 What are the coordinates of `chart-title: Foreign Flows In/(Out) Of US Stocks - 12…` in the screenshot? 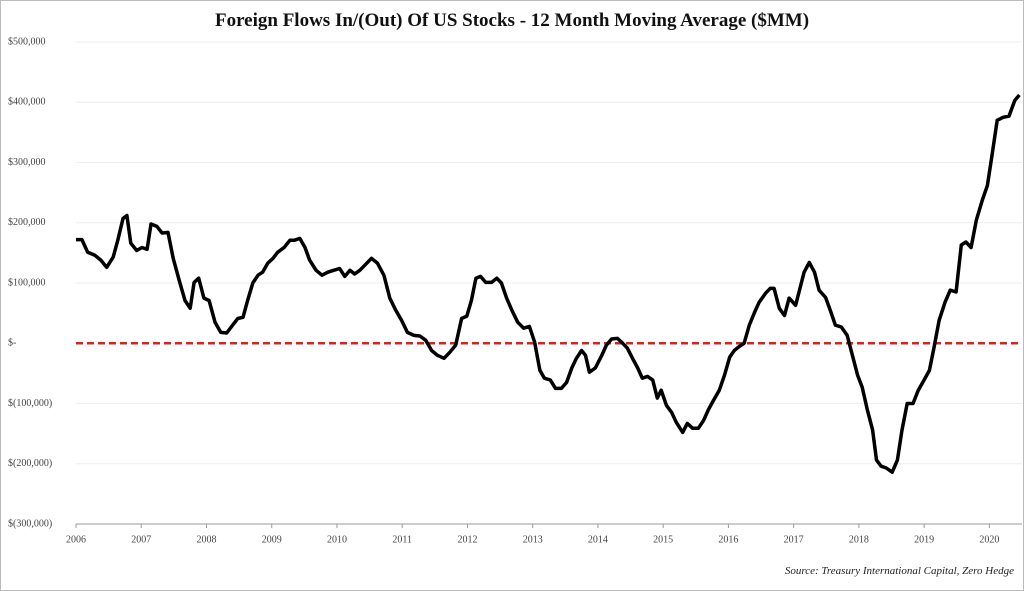 It's located at (512, 20).